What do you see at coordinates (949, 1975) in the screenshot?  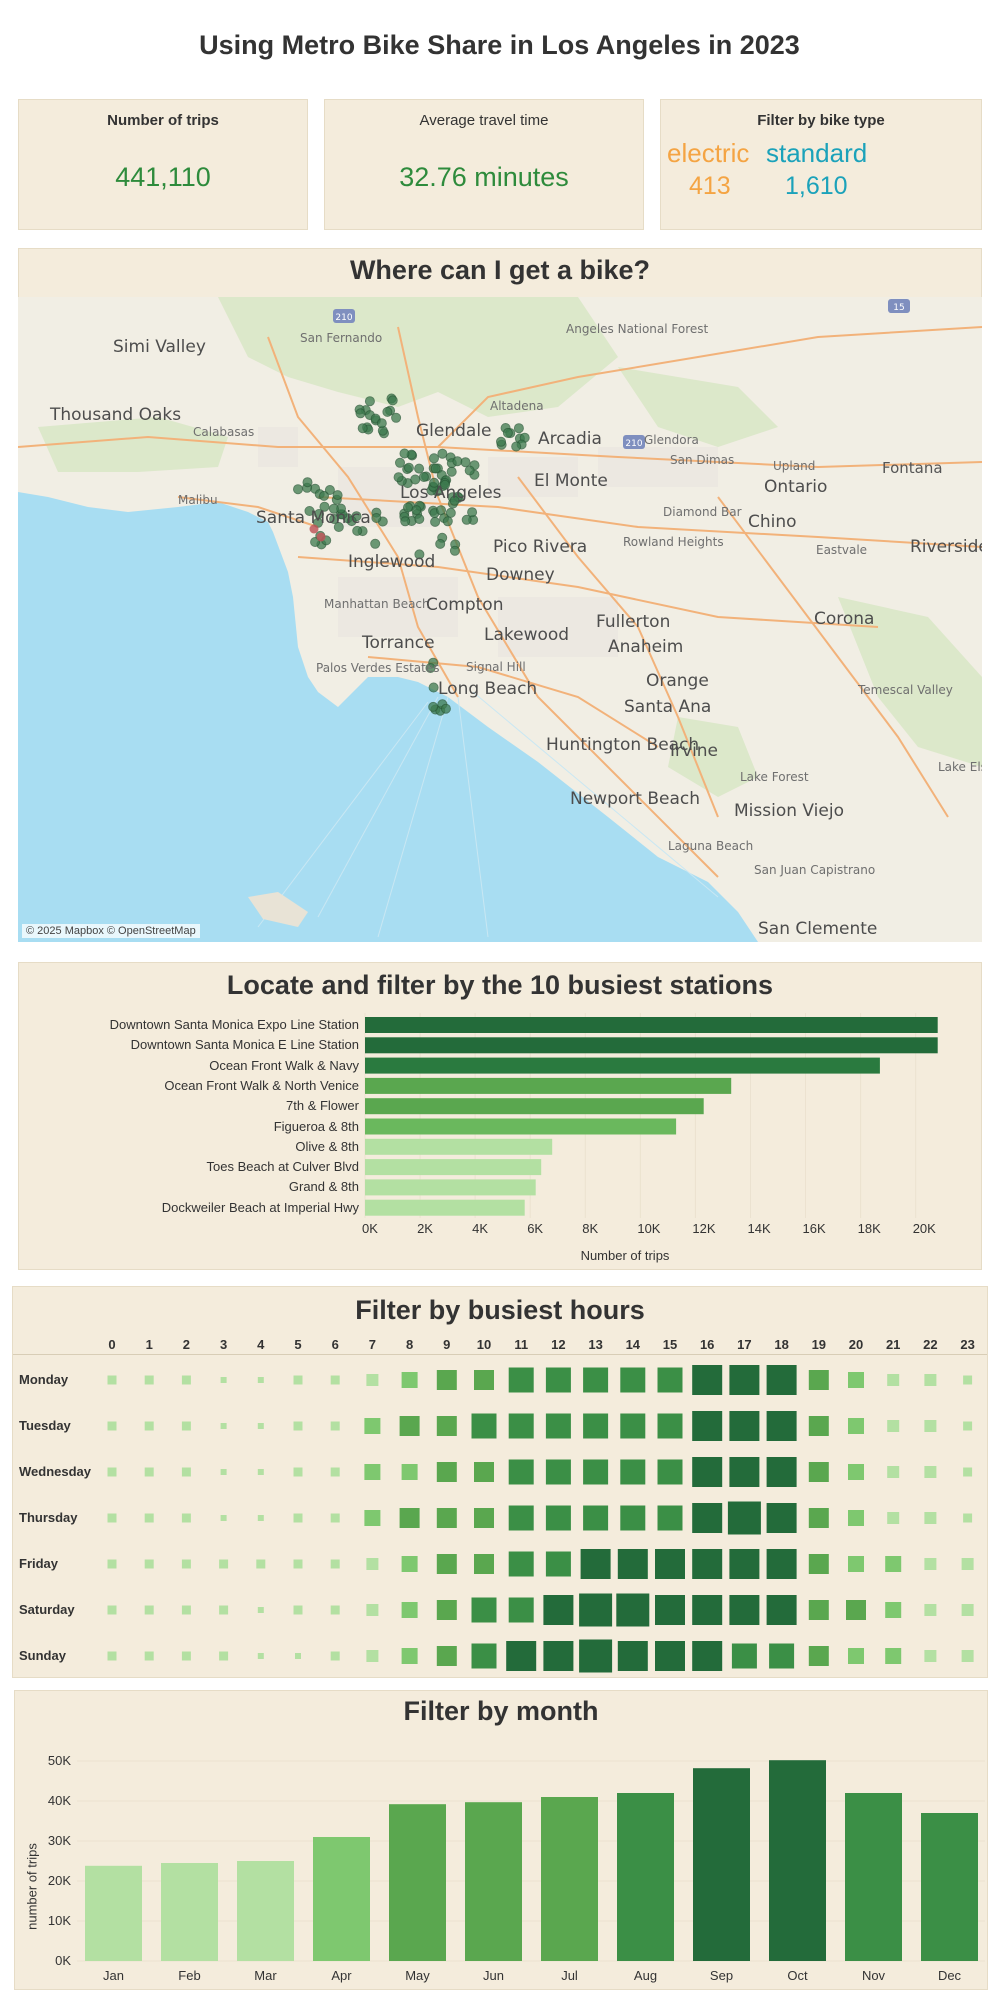 I see `month-label-dec: Dec` at bounding box center [949, 1975].